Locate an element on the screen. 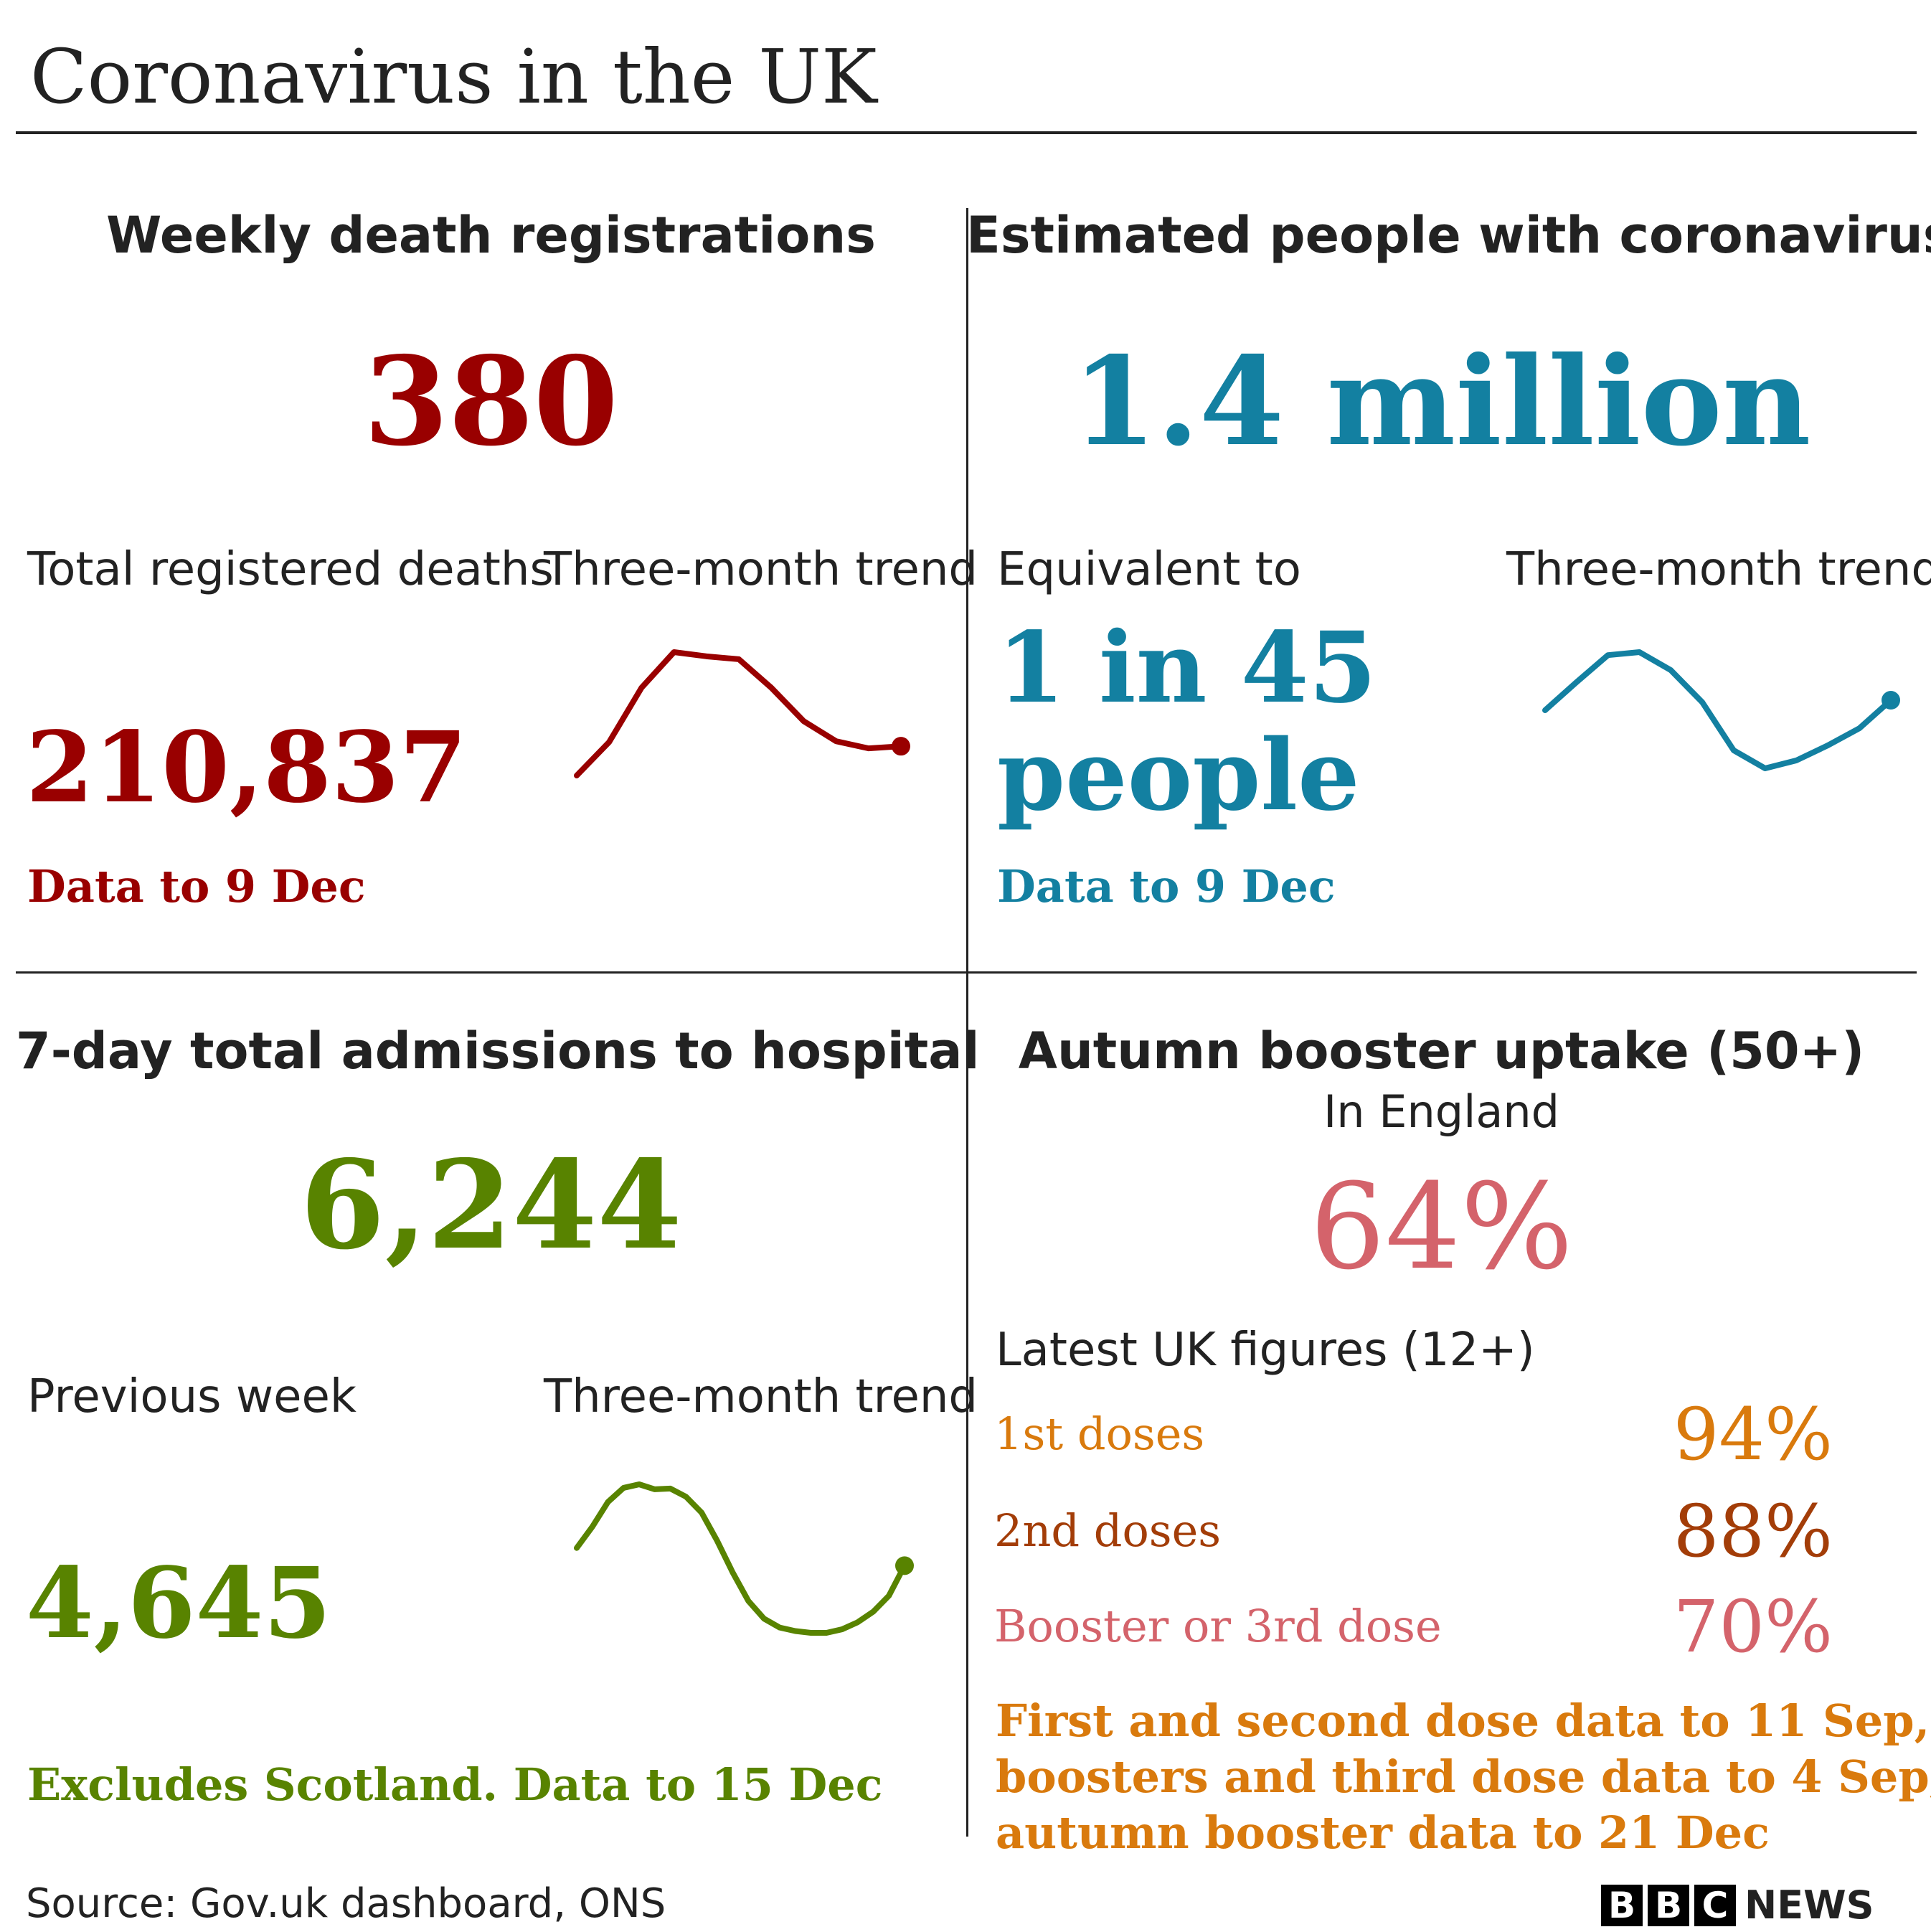 This screenshot has height=1932, width=1931. infections-equiv-line1: 1 in 45 is located at coordinates (1187, 668).